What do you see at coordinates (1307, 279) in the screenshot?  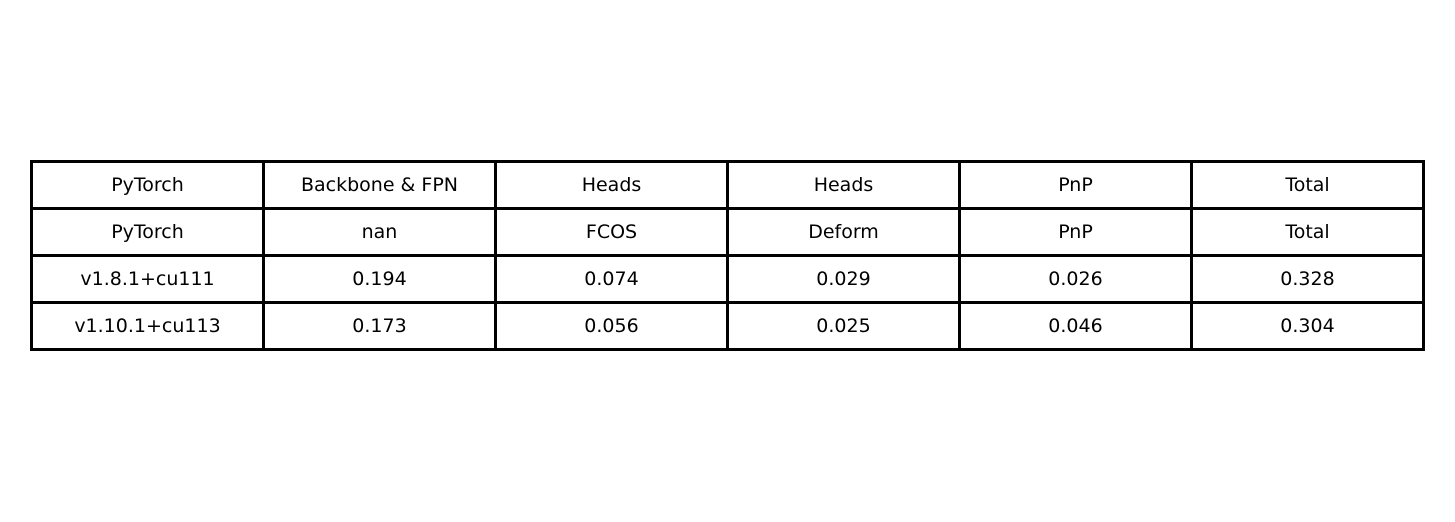 I see `table-cell: 0.328` at bounding box center [1307, 279].